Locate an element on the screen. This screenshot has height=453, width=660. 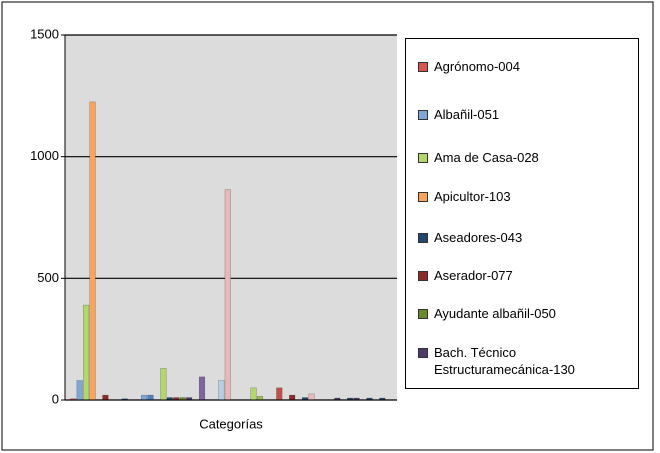
legend-entry: Agrónomo-004 is located at coordinates (518, 66).